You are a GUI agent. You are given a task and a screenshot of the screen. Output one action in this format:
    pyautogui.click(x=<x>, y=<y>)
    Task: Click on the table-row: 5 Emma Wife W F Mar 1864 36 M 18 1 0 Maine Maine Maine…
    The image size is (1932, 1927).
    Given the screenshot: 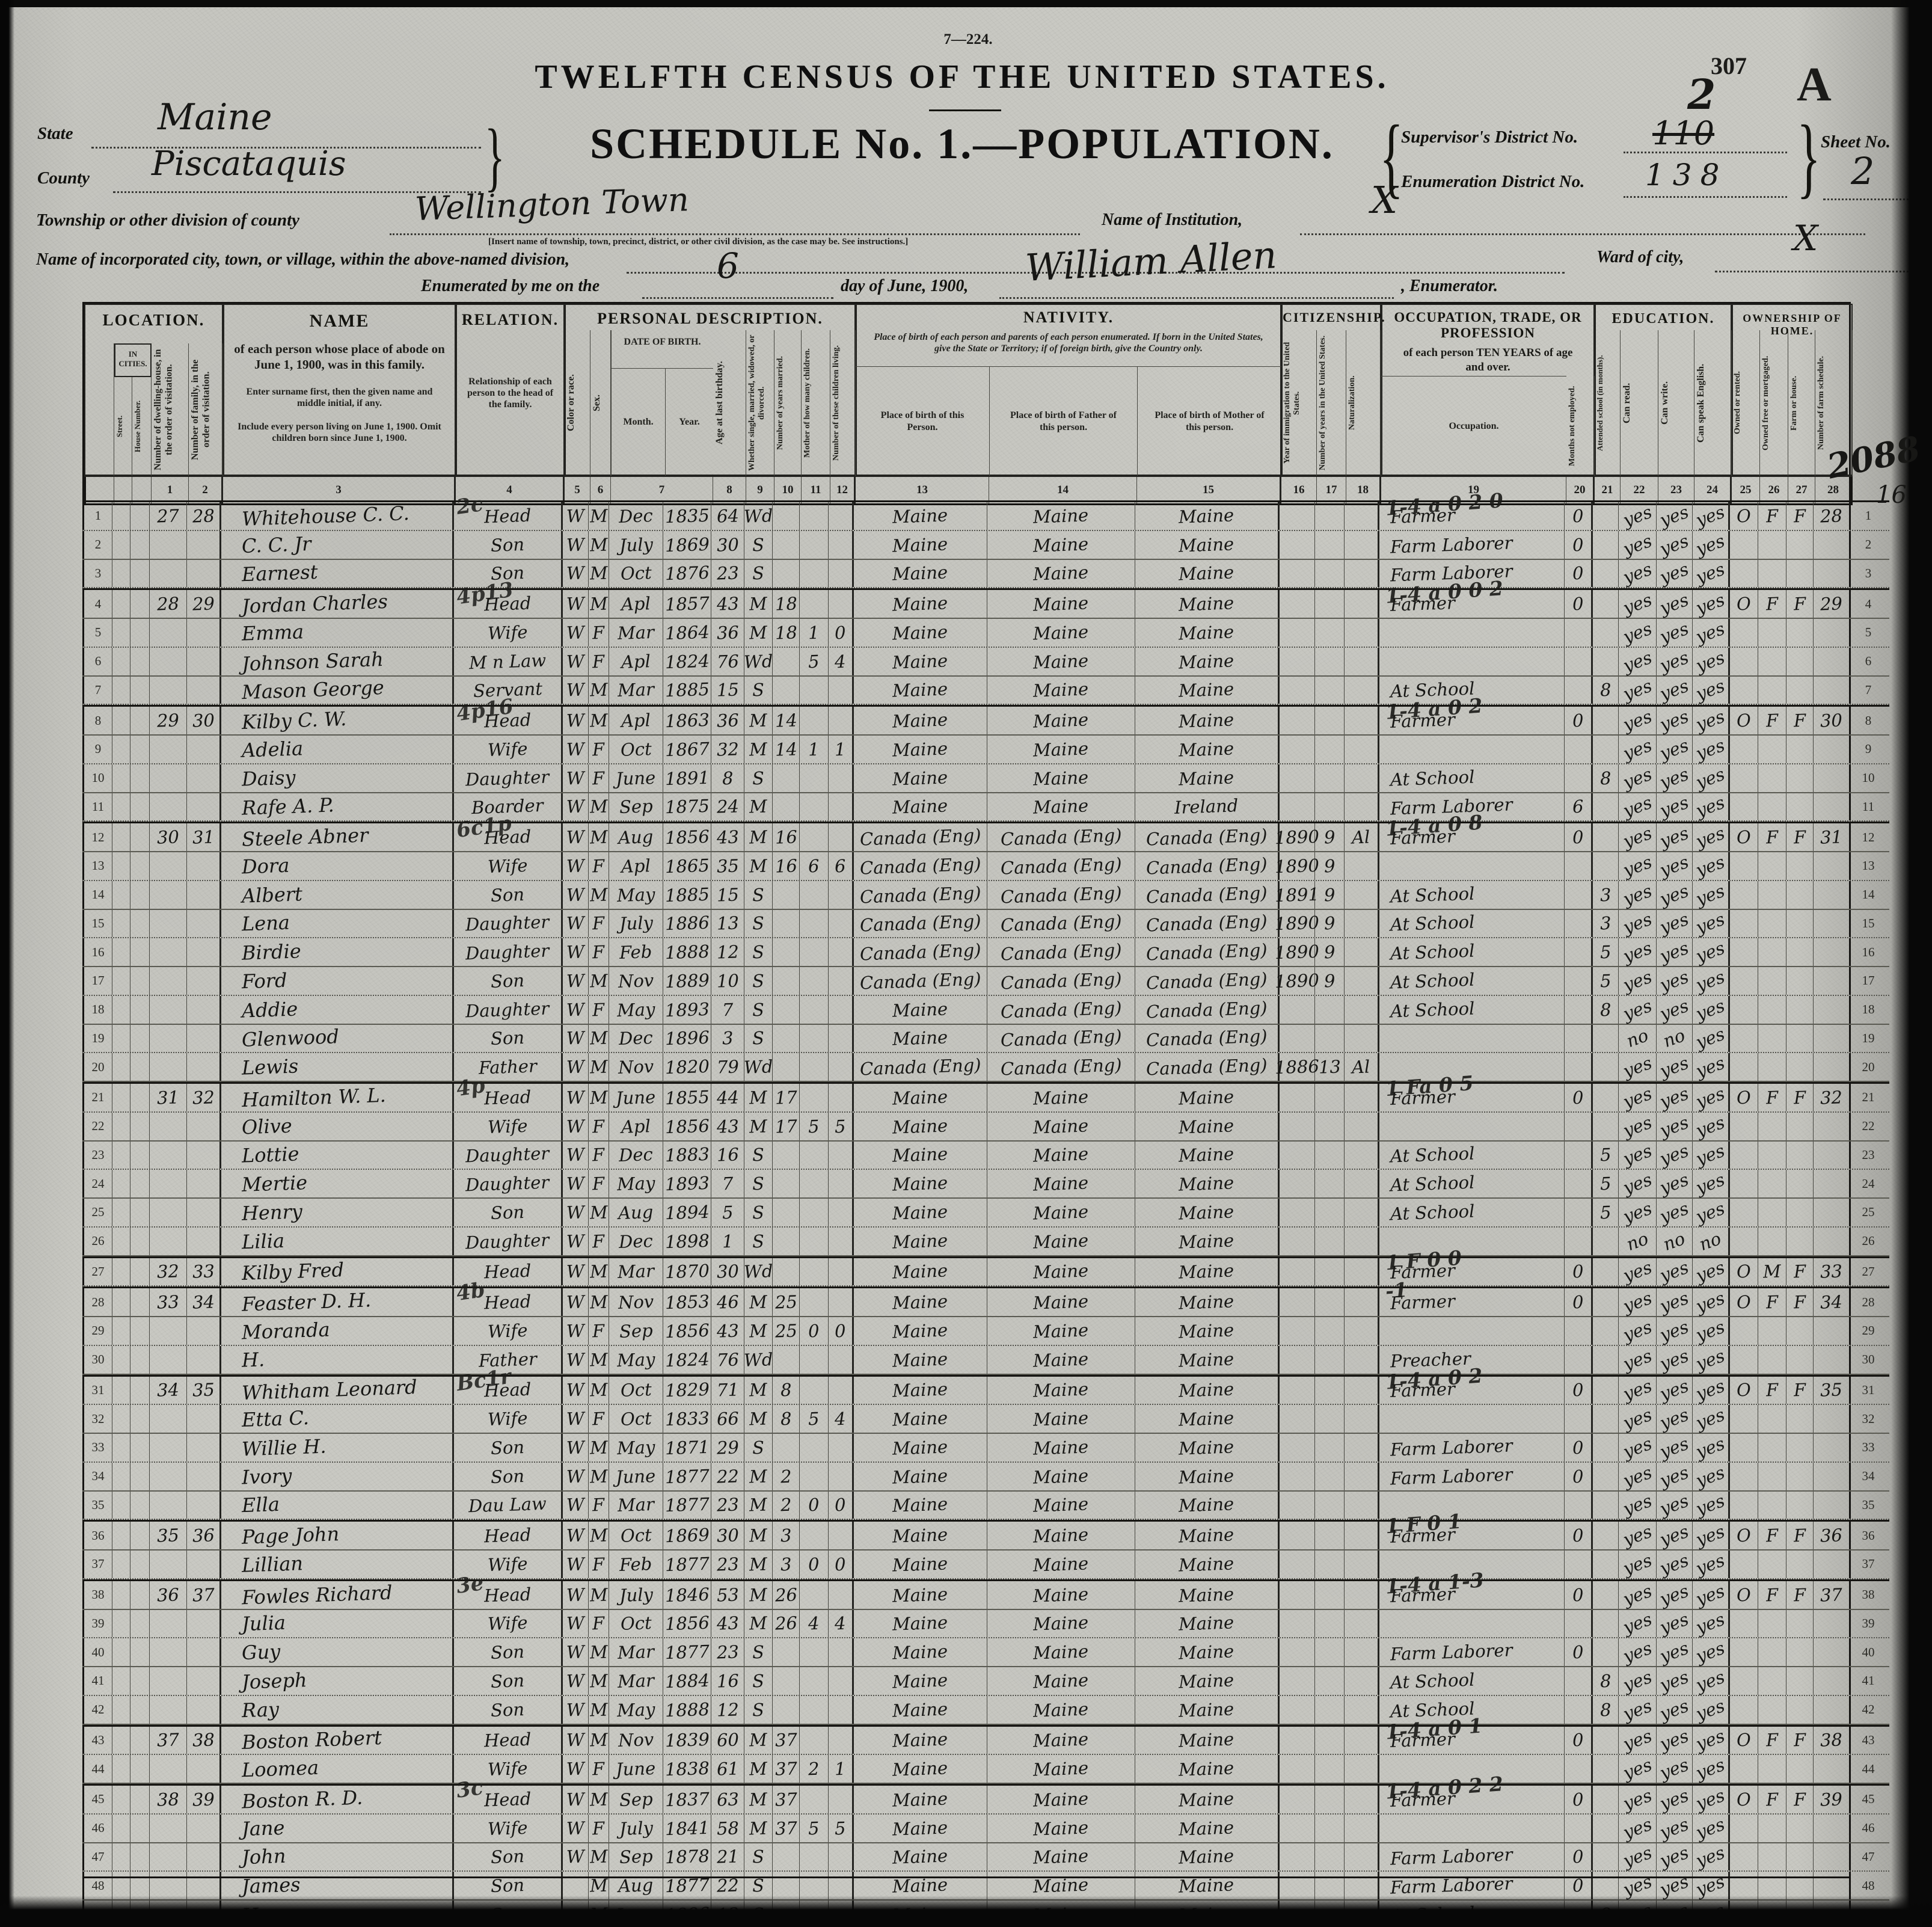 What is the action you would take?
    pyautogui.click(x=985, y=633)
    